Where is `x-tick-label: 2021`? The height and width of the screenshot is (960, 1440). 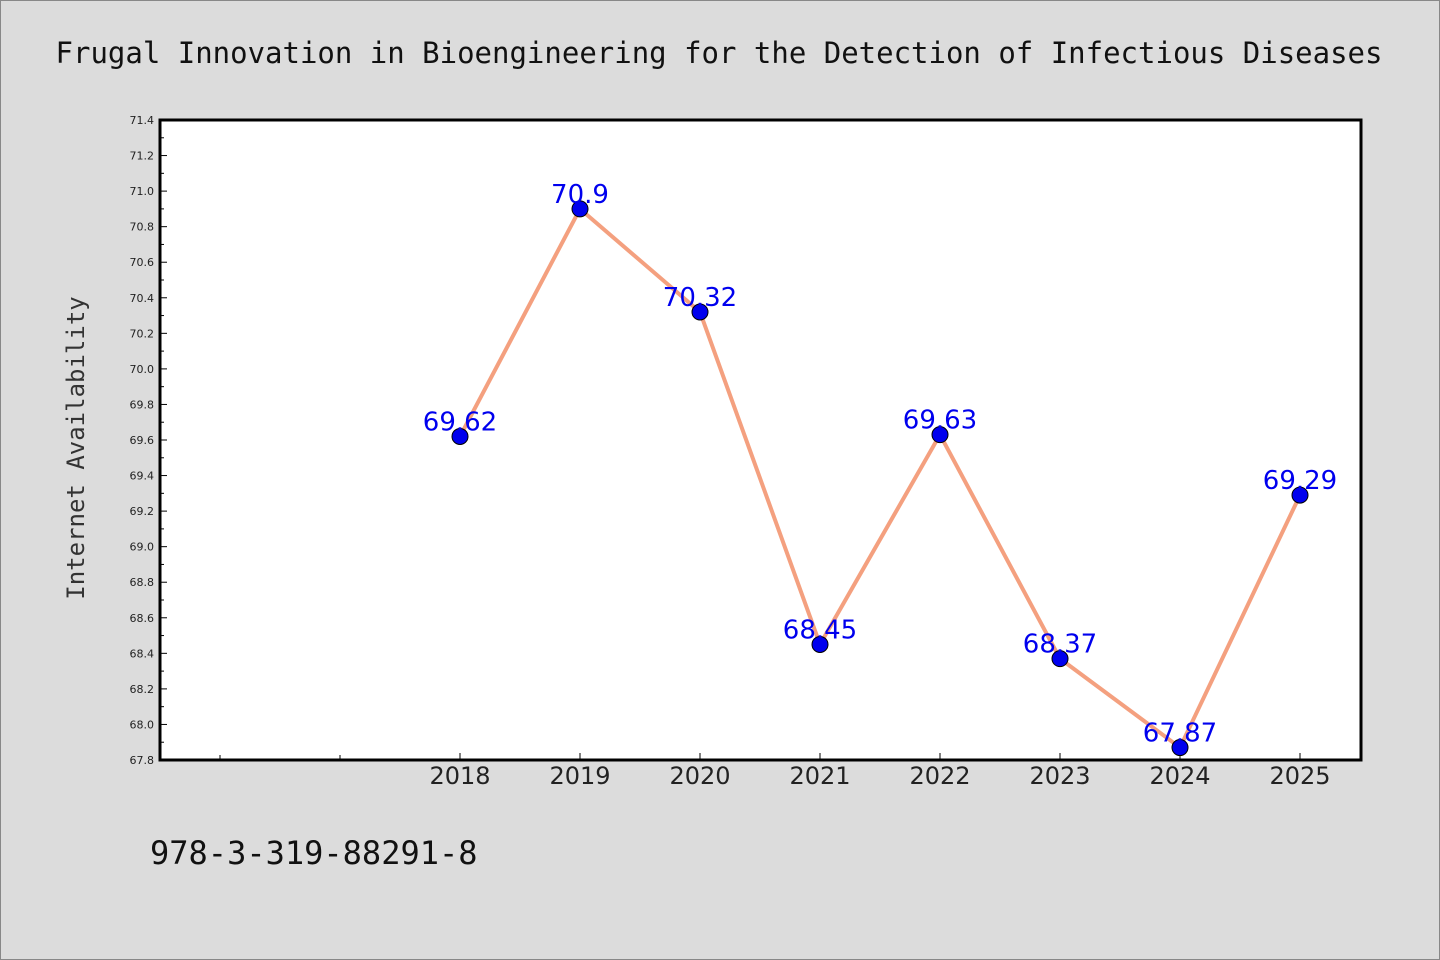
x-tick-label: 2021 is located at coordinates (819, 776).